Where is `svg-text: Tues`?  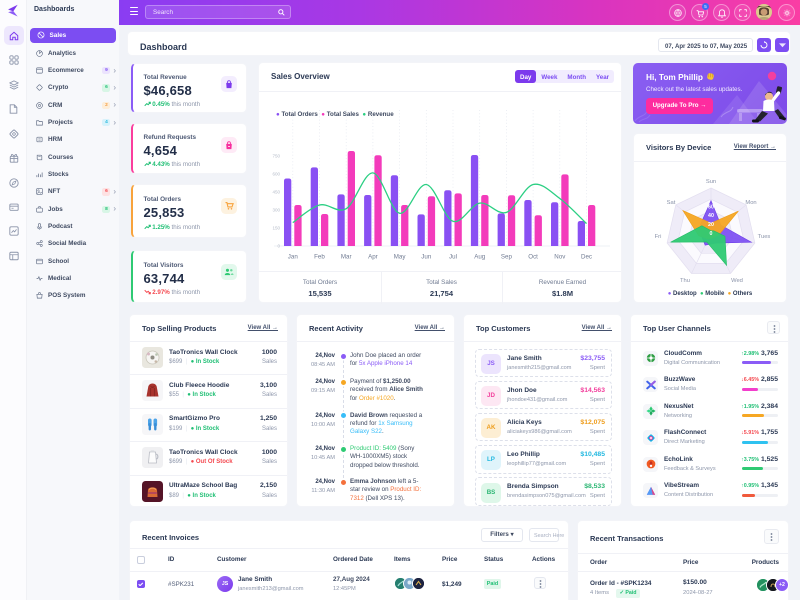 svg-text: Tues is located at coordinates (764, 237).